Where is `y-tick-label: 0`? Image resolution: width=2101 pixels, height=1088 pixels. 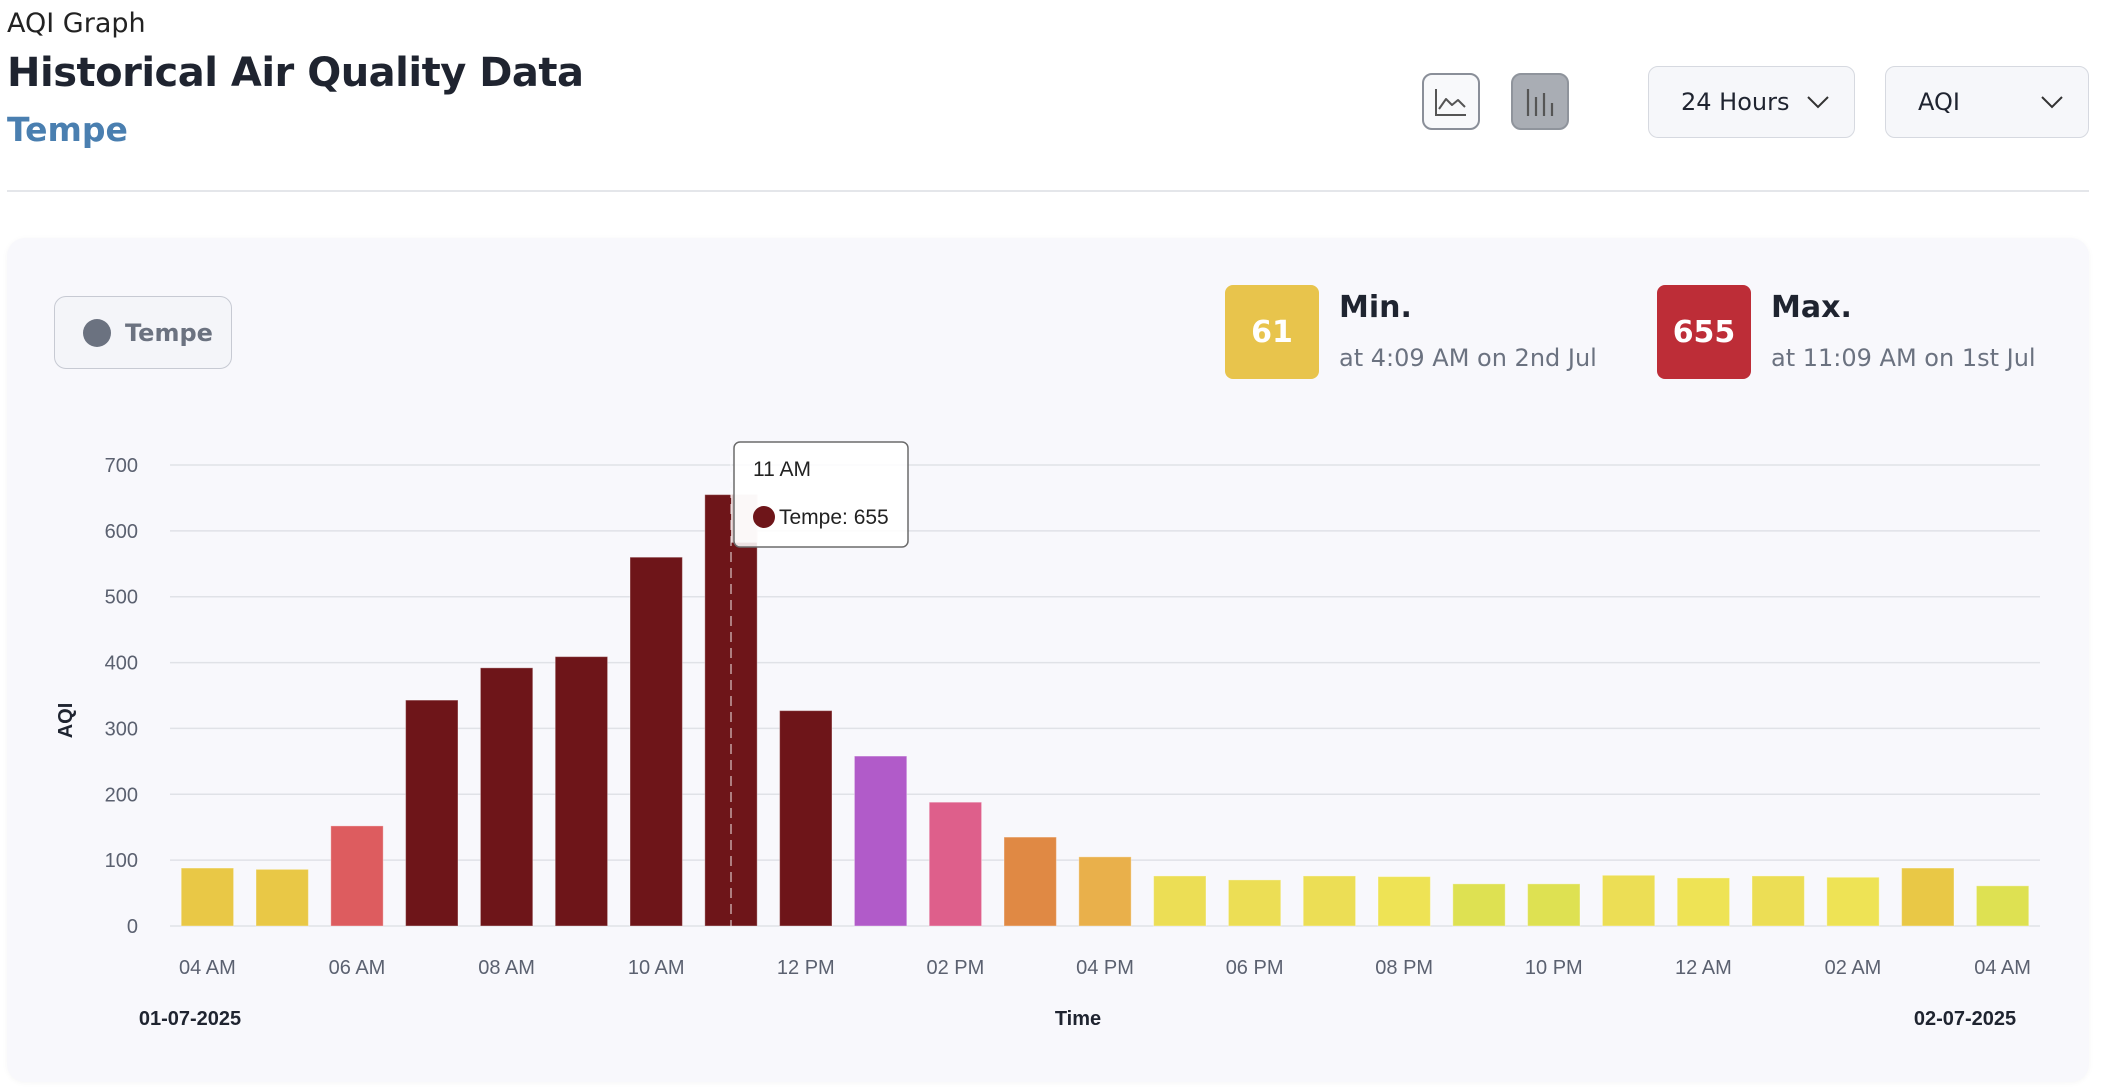 y-tick-label: 0 is located at coordinates (132, 927).